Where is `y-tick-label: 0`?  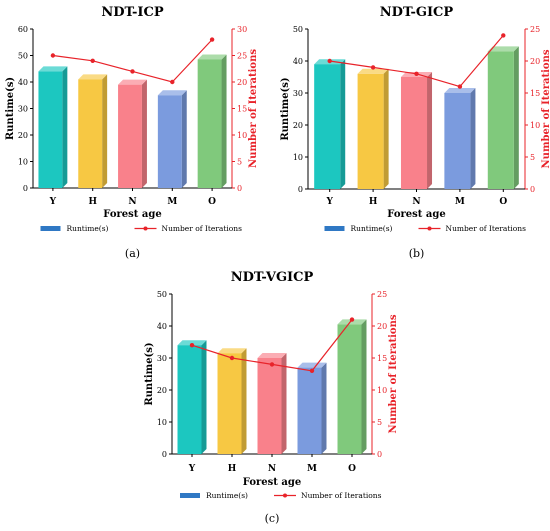 y-tick-label: 0 is located at coordinates (25, 188).